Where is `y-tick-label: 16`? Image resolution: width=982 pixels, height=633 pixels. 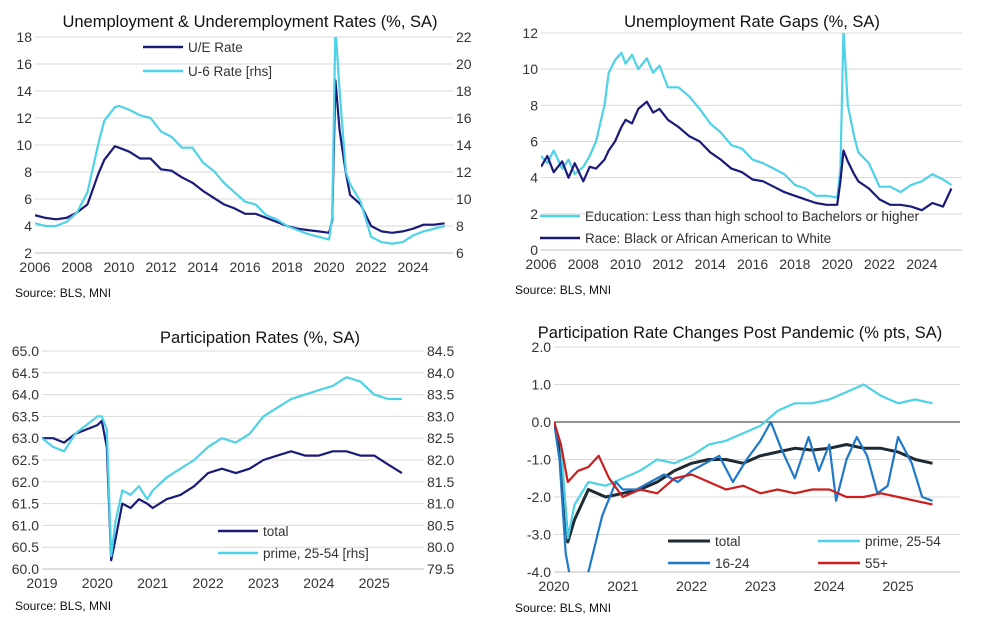
y-tick-label: 16 is located at coordinates (24, 64).